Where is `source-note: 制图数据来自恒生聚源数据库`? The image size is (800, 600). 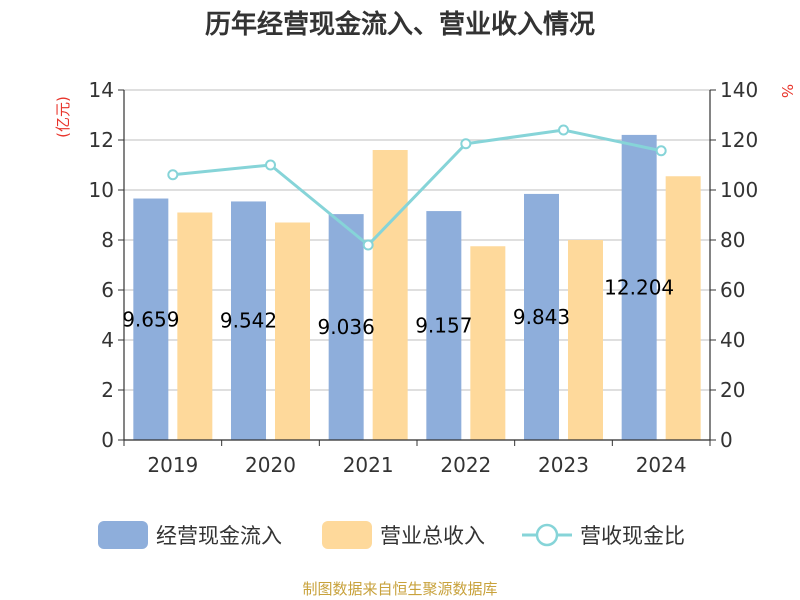
source-note: 制图数据来自恒生聚源数据库 is located at coordinates (399, 589).